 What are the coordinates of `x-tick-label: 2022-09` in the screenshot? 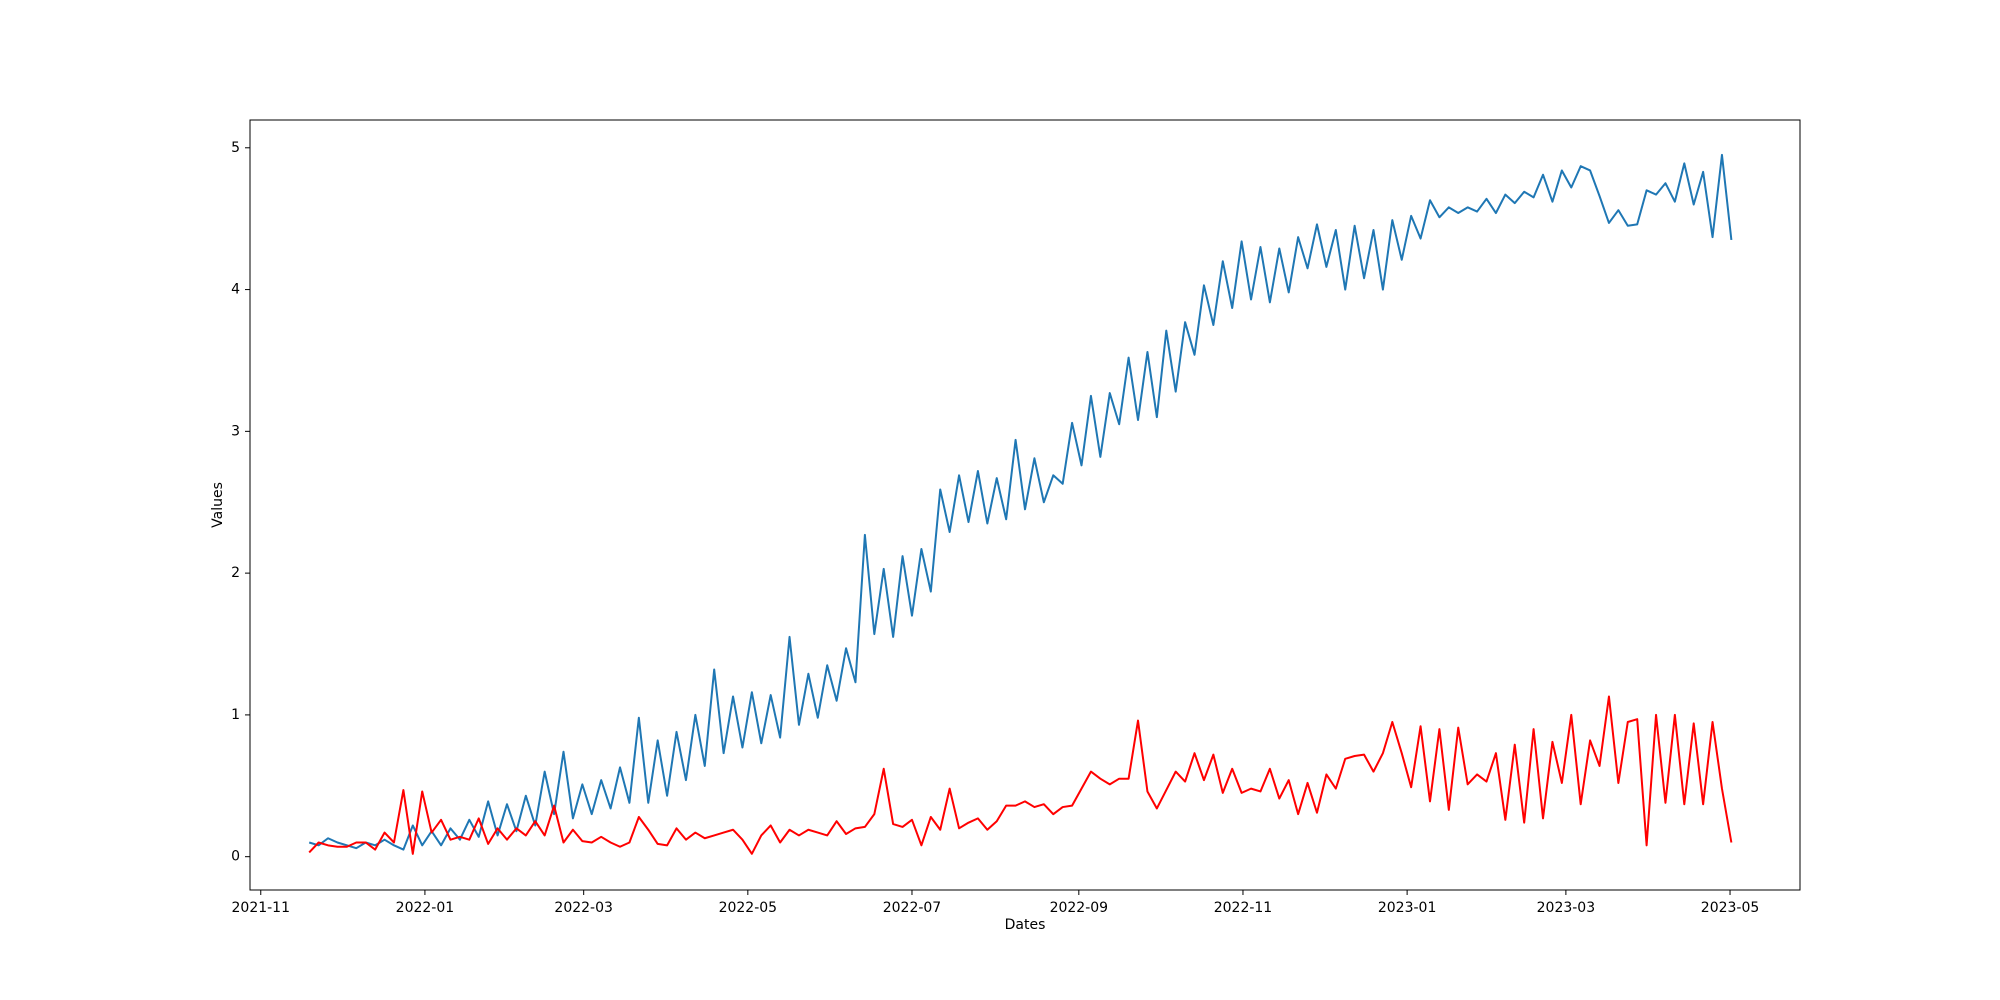 It's located at (1079, 908).